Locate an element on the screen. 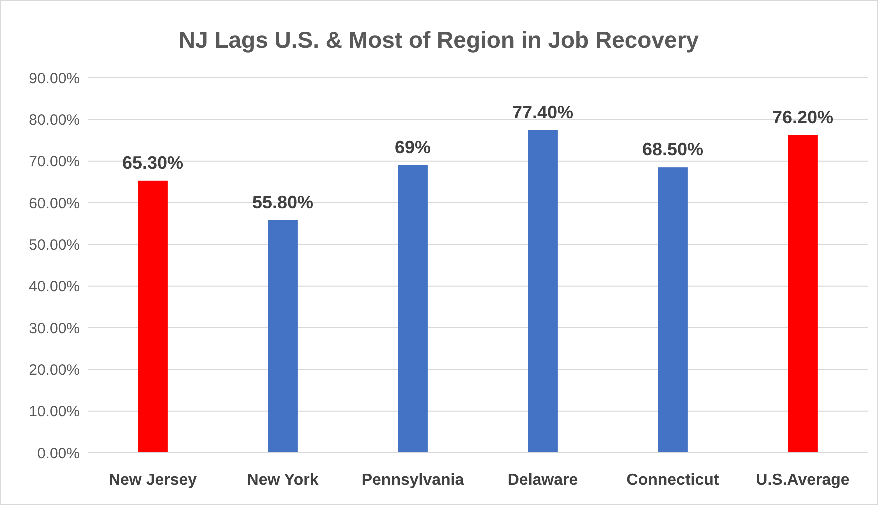 This screenshot has height=505, width=878. x-tick-label: Pennsylvania is located at coordinates (413, 480).